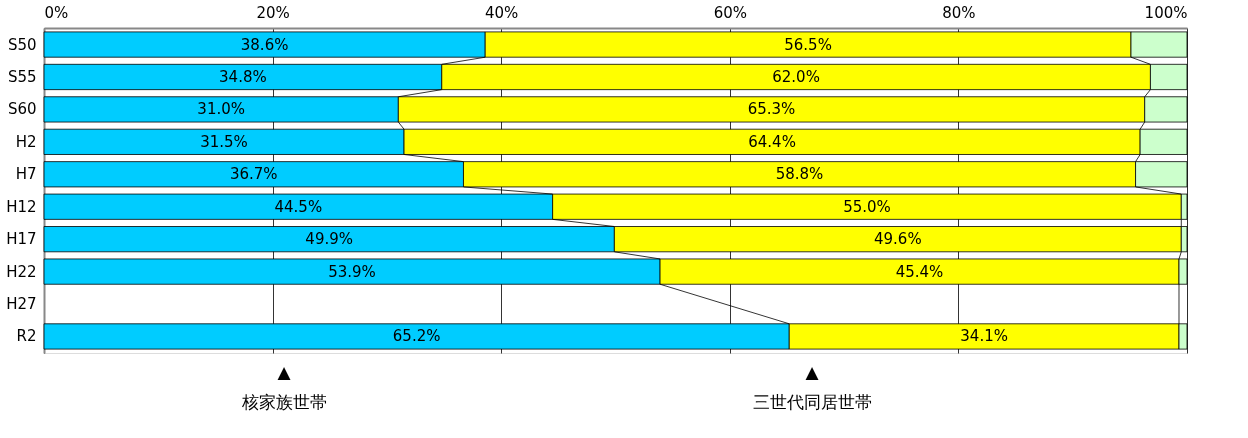  Describe the element at coordinates (26, 336) in the screenshot. I see `y-tick-label: R2` at that location.